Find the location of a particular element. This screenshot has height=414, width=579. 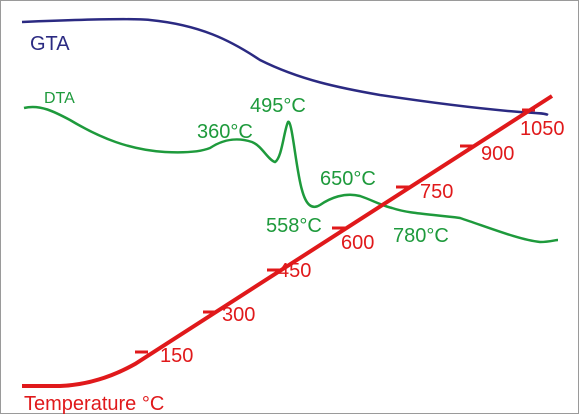

dta-peak-label: 650°C is located at coordinates (348, 179).